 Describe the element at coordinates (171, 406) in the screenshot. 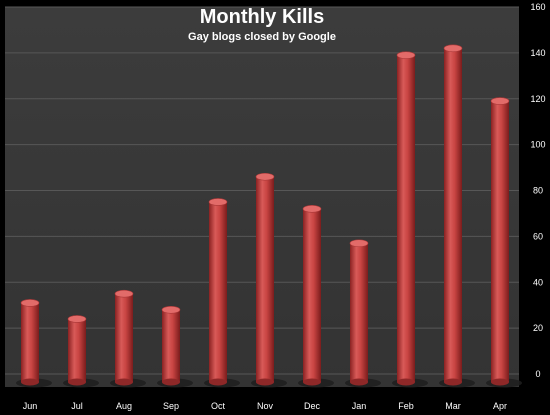

I see `x-tick-label: Sep` at that location.